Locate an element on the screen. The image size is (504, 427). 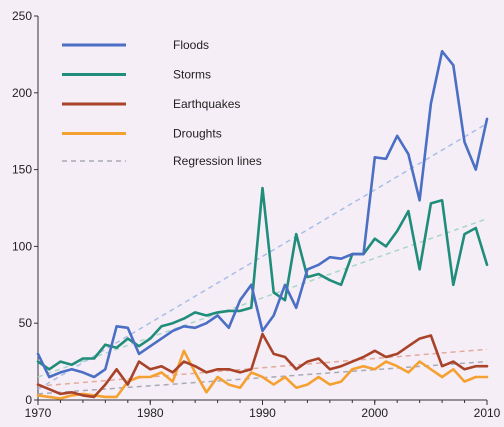
y-tick-label-200: 200 is located at coordinates (22, 93).